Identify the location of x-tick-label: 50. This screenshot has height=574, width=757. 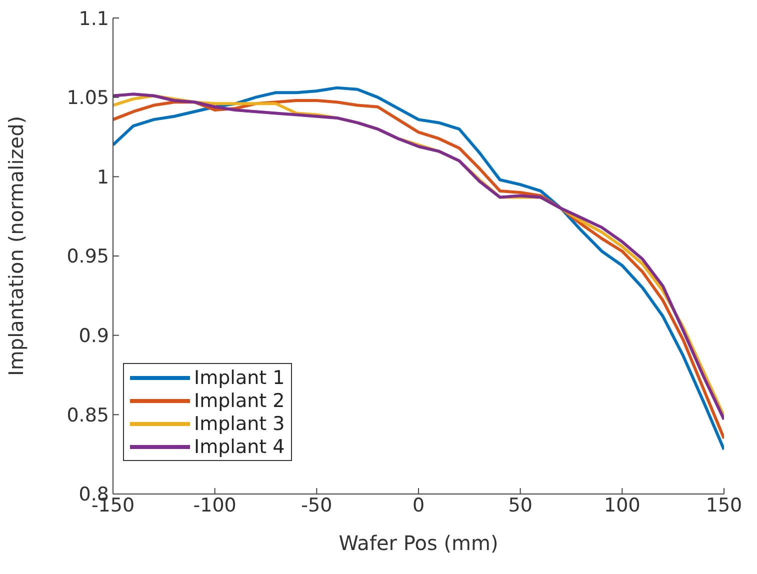
(520, 505).